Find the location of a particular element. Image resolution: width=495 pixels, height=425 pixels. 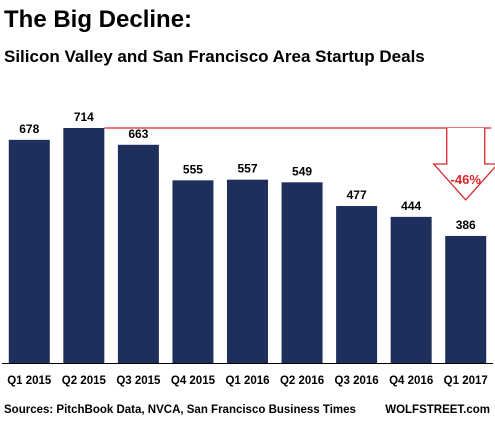

value-label-q1-2016: 557 is located at coordinates (247, 169).